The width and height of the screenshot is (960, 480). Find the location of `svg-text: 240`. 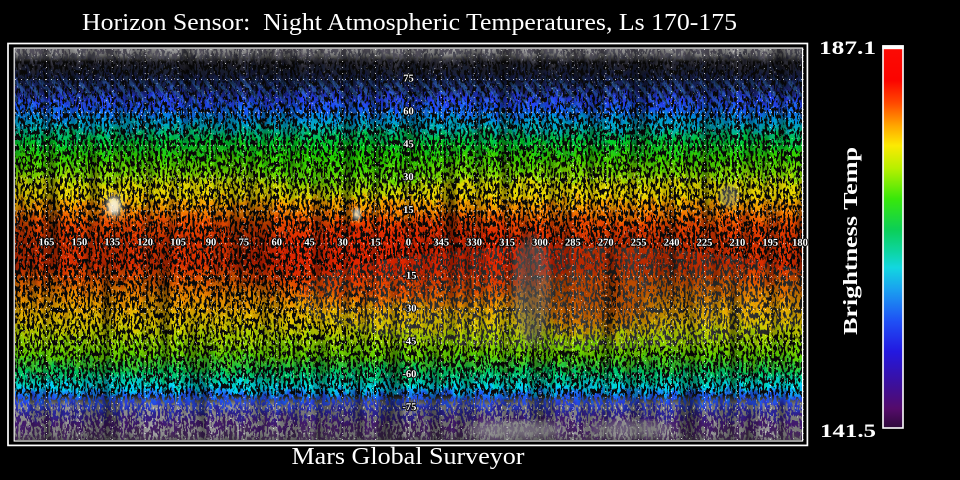

svg-text: 240 is located at coordinates (672, 243).